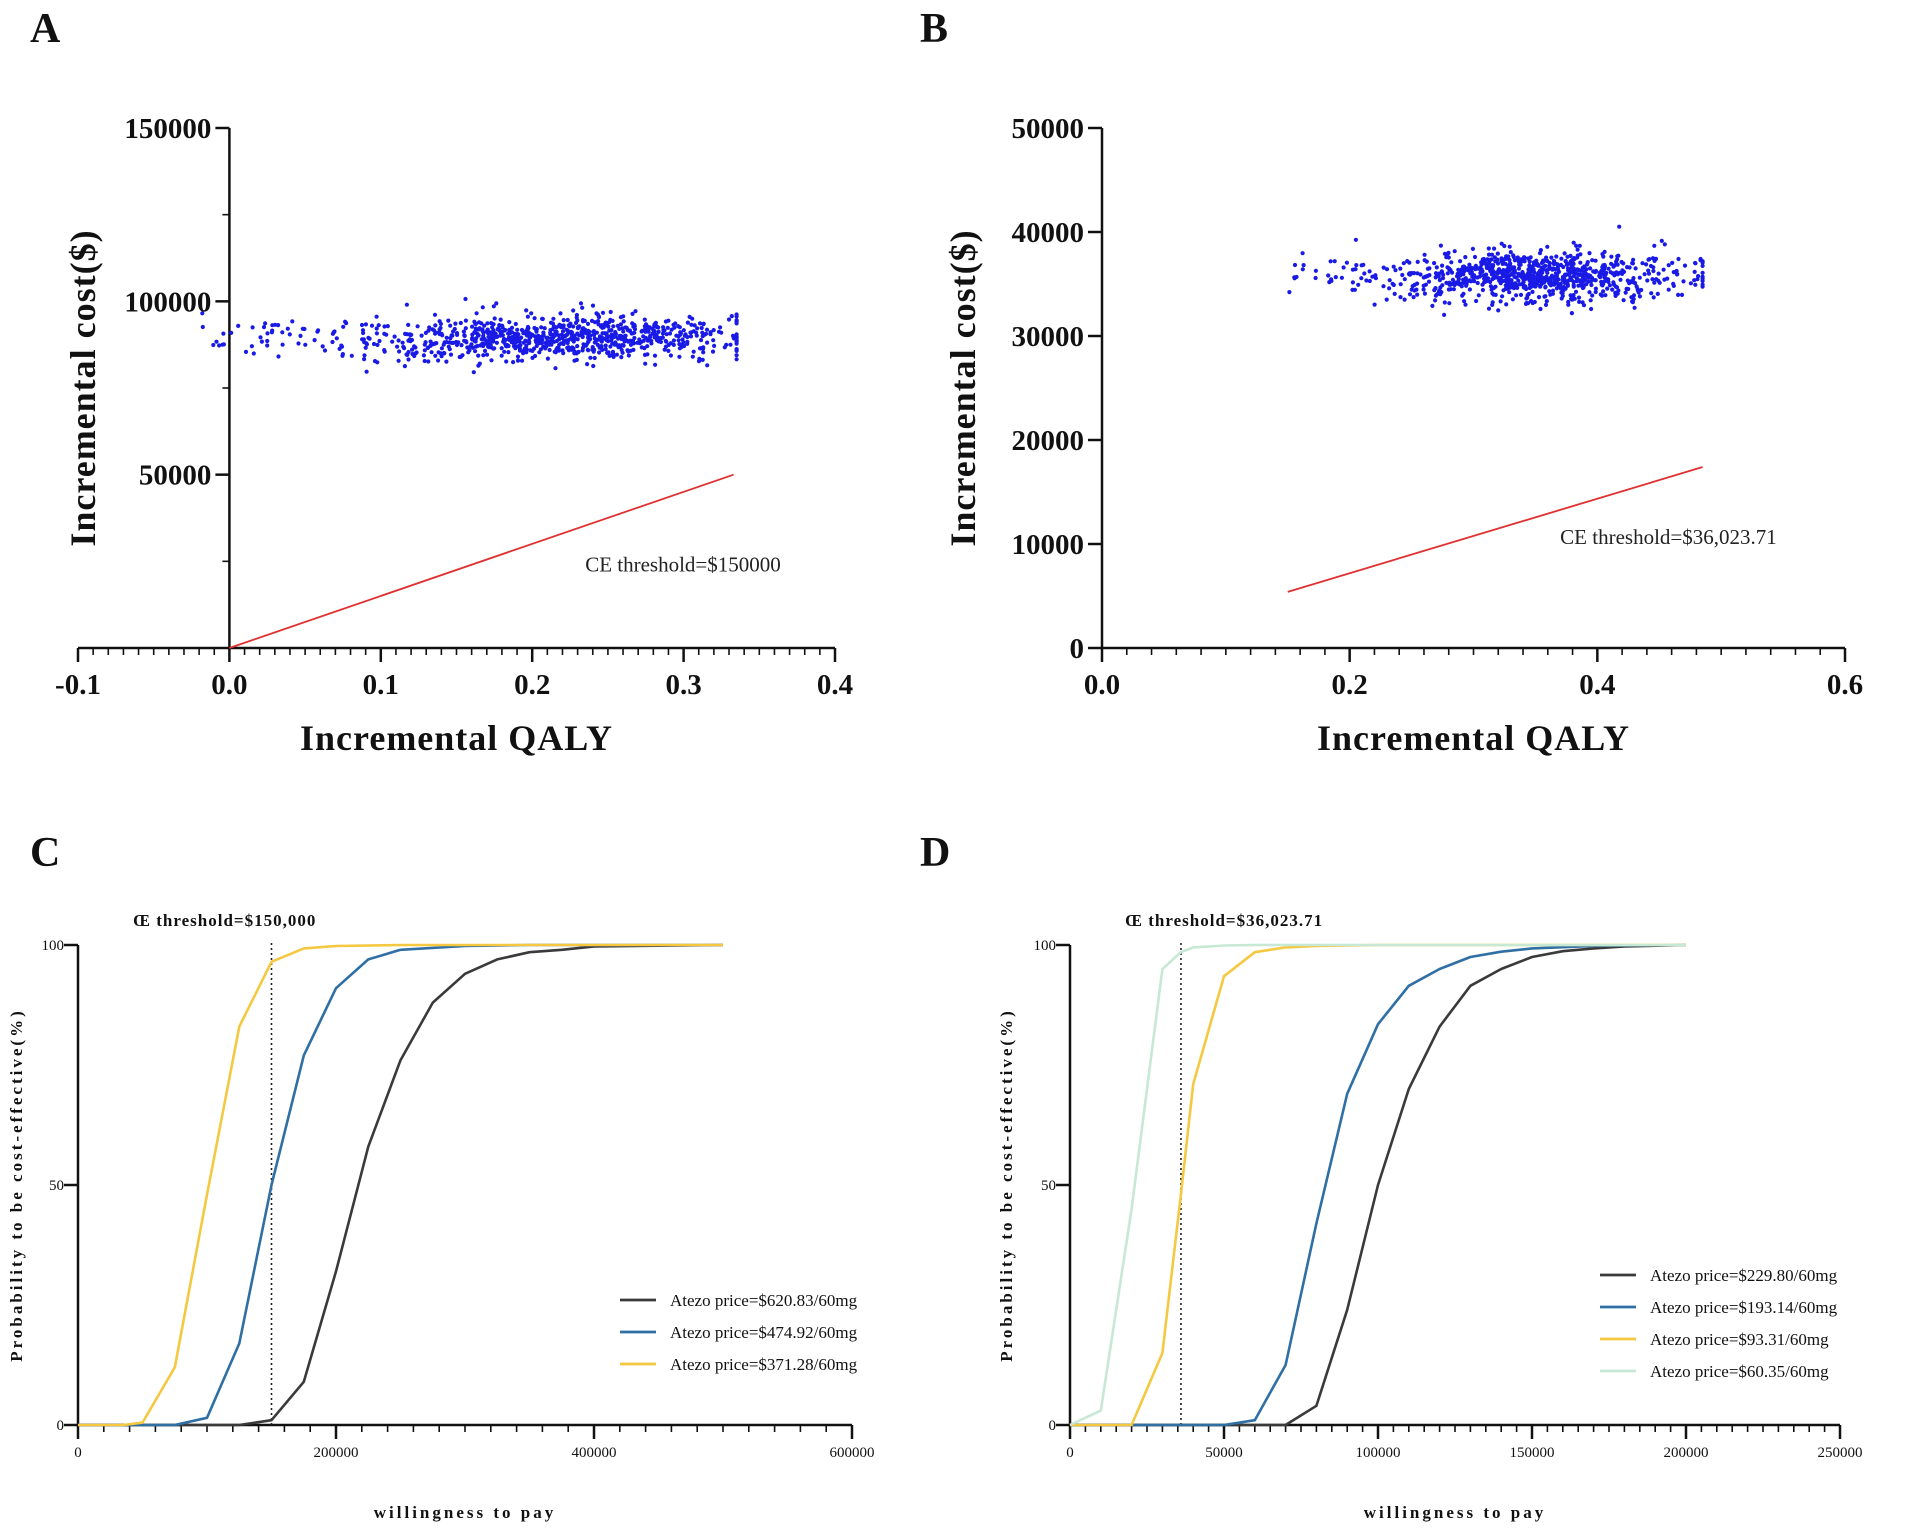  I want to click on threshold-annotation: CE threshold=$36,023.71, so click(1668, 537).